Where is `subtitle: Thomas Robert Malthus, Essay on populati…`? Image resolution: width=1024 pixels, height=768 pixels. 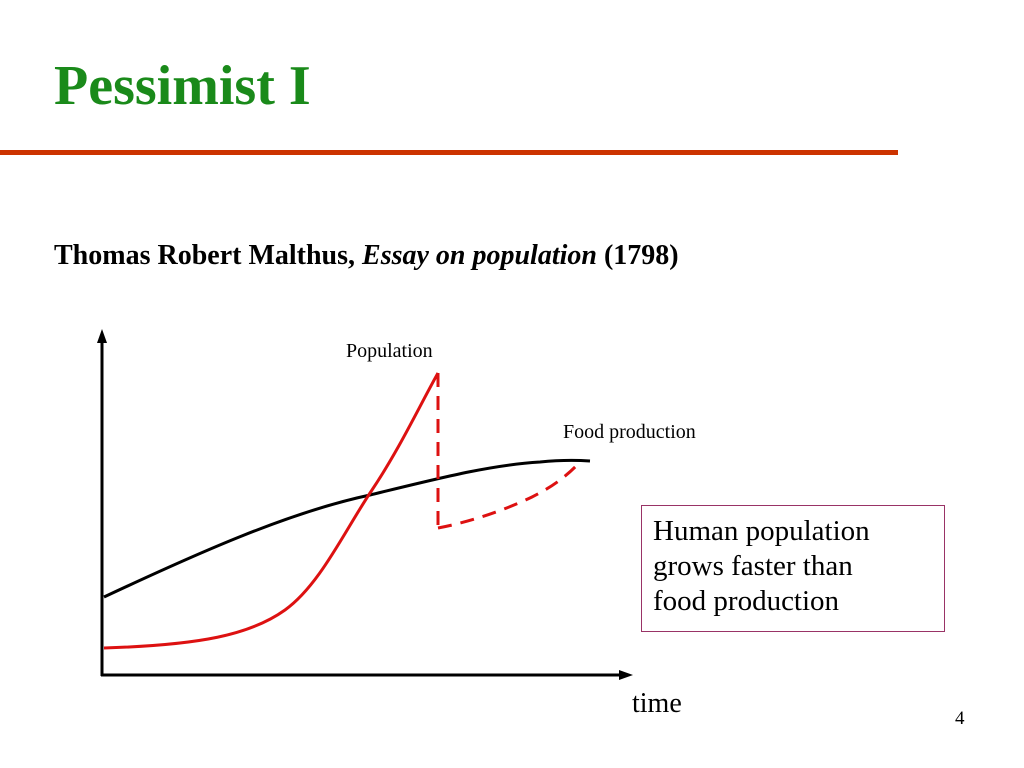
subtitle: Thomas Robert Malthus, Essay on populati… is located at coordinates (366, 256).